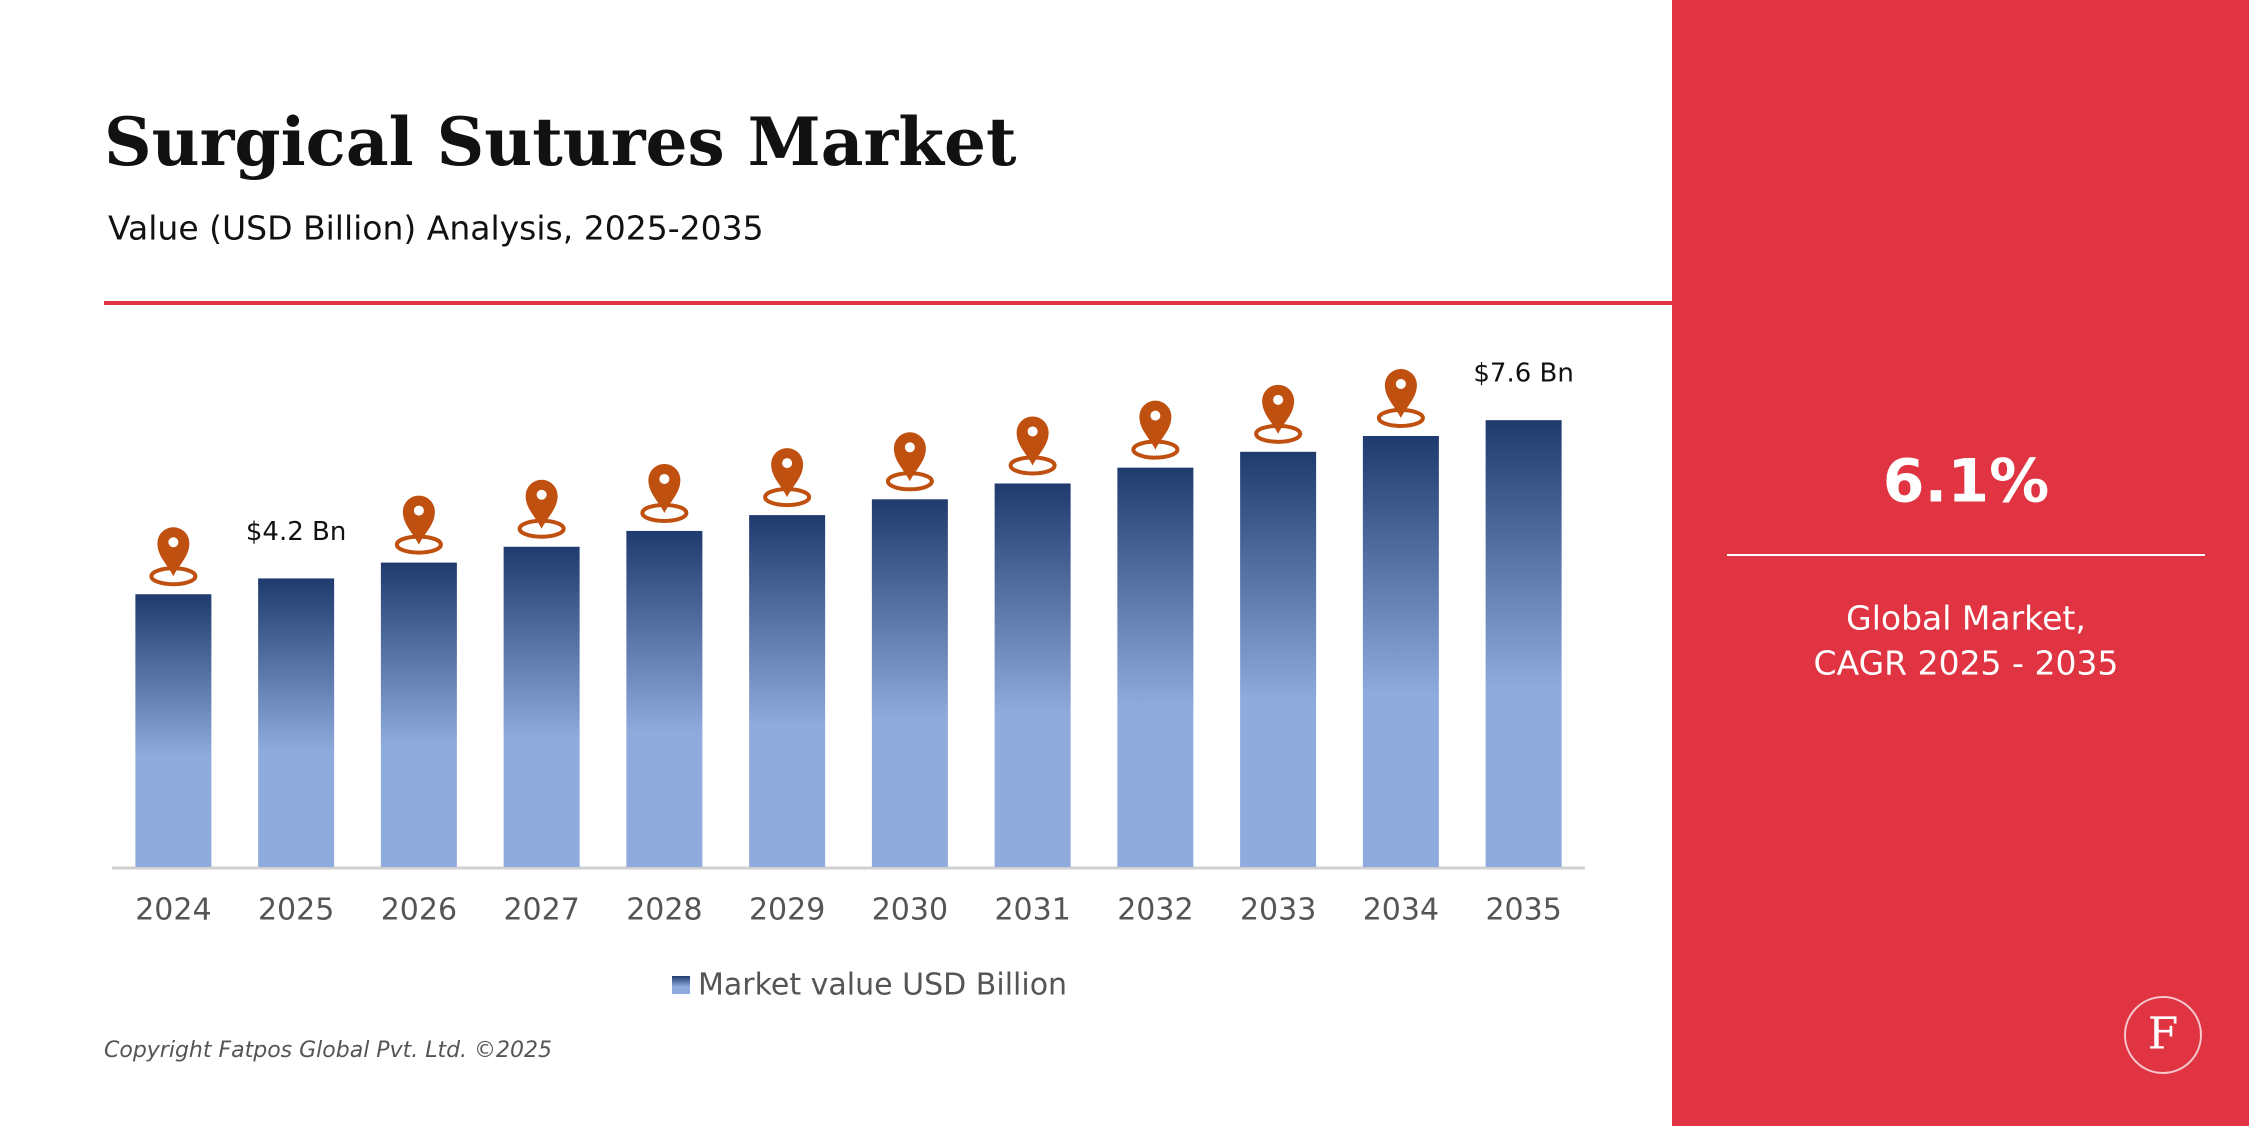  Describe the element at coordinates (296, 910) in the screenshot. I see `x-tick-label: 2025` at that location.